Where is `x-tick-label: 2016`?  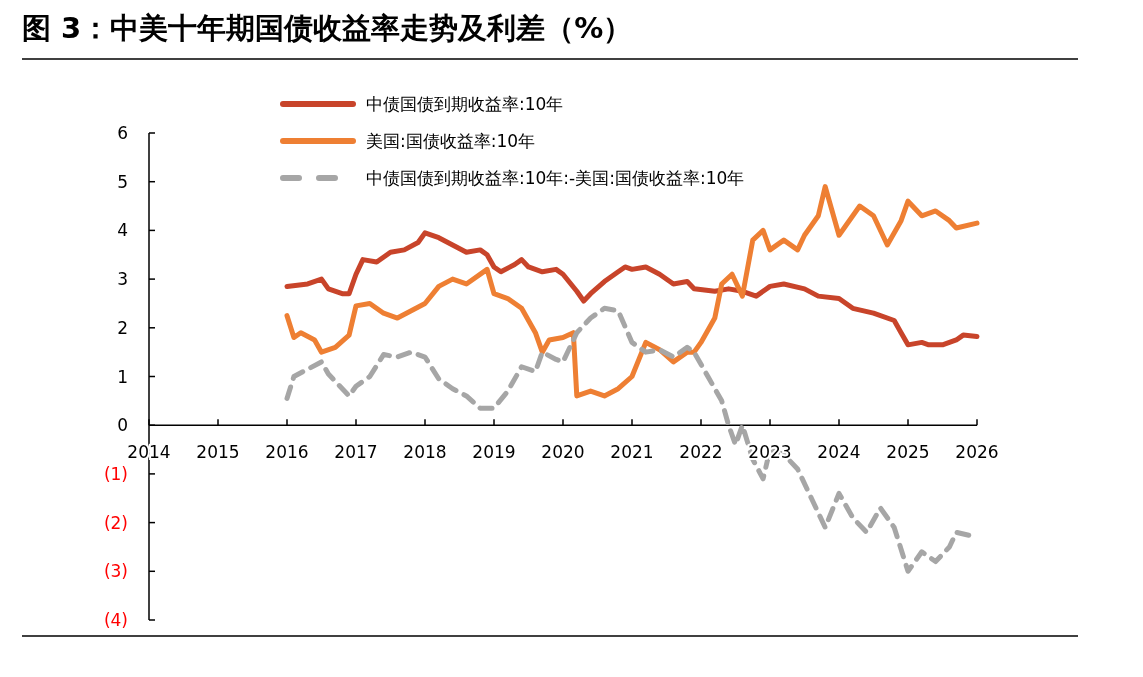 x-tick-label: 2016 is located at coordinates (287, 452).